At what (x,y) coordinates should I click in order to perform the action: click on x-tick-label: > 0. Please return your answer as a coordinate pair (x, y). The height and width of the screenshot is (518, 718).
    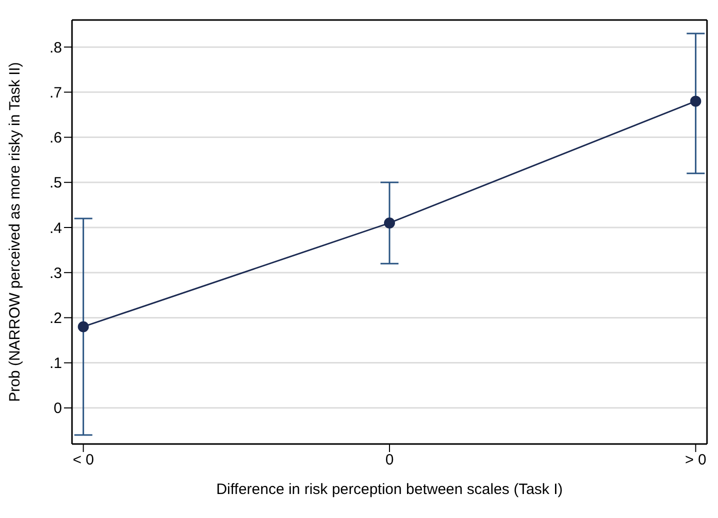
    Looking at the image, I should click on (695, 460).